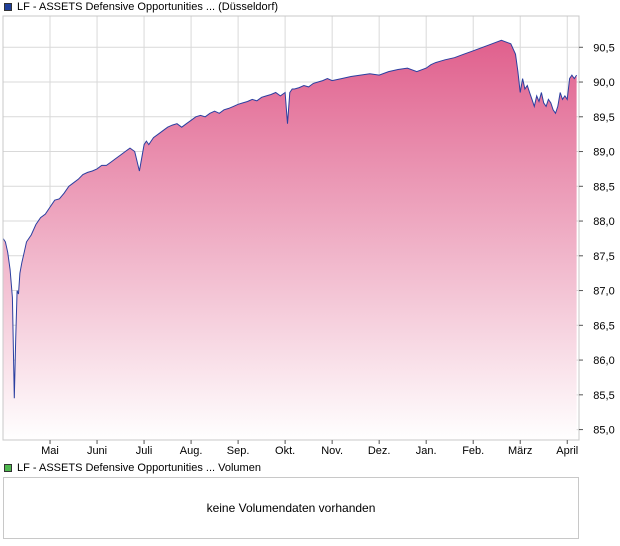 Image resolution: width=620 pixels, height=546 pixels. What do you see at coordinates (8, 7) in the screenshot?
I see `price-legend-swatch` at bounding box center [8, 7].